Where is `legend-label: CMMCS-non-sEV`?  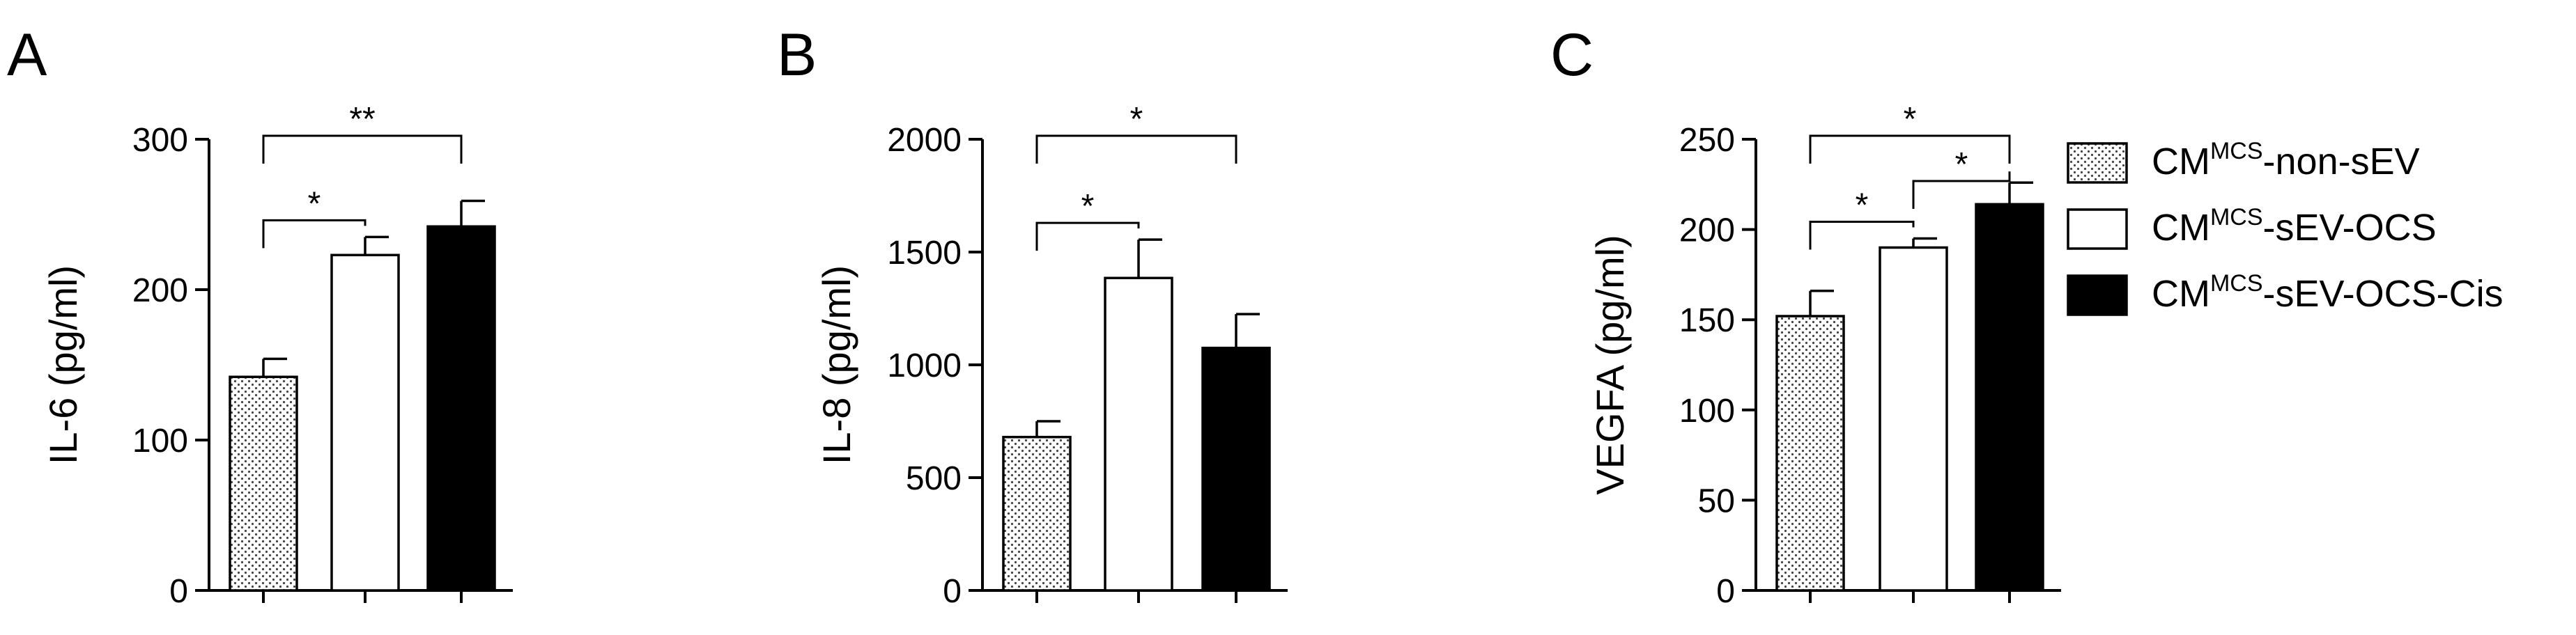 legend-label: CMMCS-non-sEV is located at coordinates (2286, 160).